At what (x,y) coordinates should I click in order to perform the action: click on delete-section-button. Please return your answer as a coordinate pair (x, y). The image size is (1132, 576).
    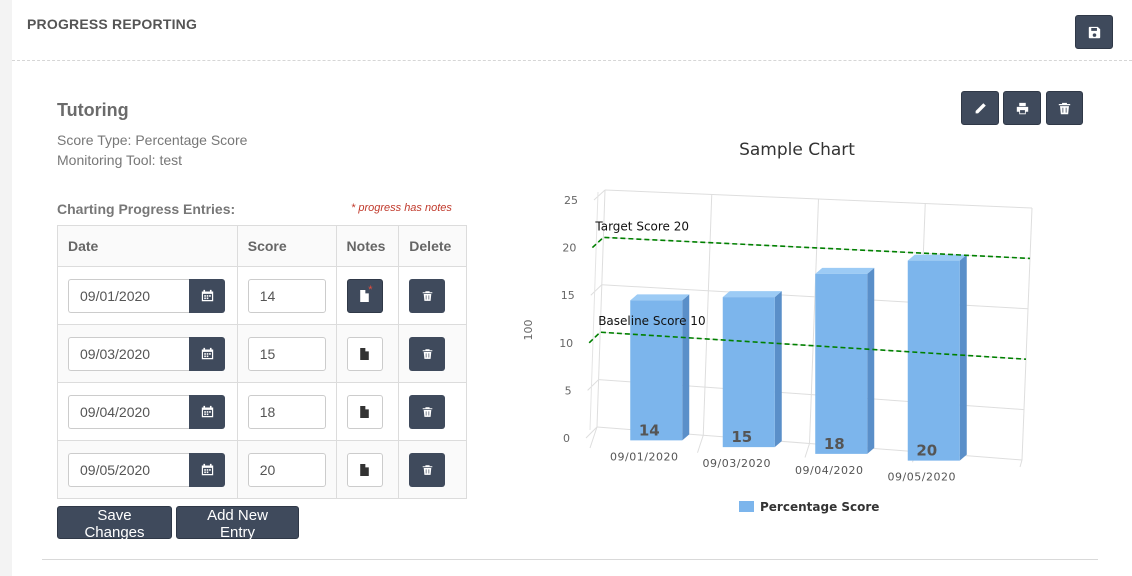
    Looking at the image, I should click on (1064, 108).